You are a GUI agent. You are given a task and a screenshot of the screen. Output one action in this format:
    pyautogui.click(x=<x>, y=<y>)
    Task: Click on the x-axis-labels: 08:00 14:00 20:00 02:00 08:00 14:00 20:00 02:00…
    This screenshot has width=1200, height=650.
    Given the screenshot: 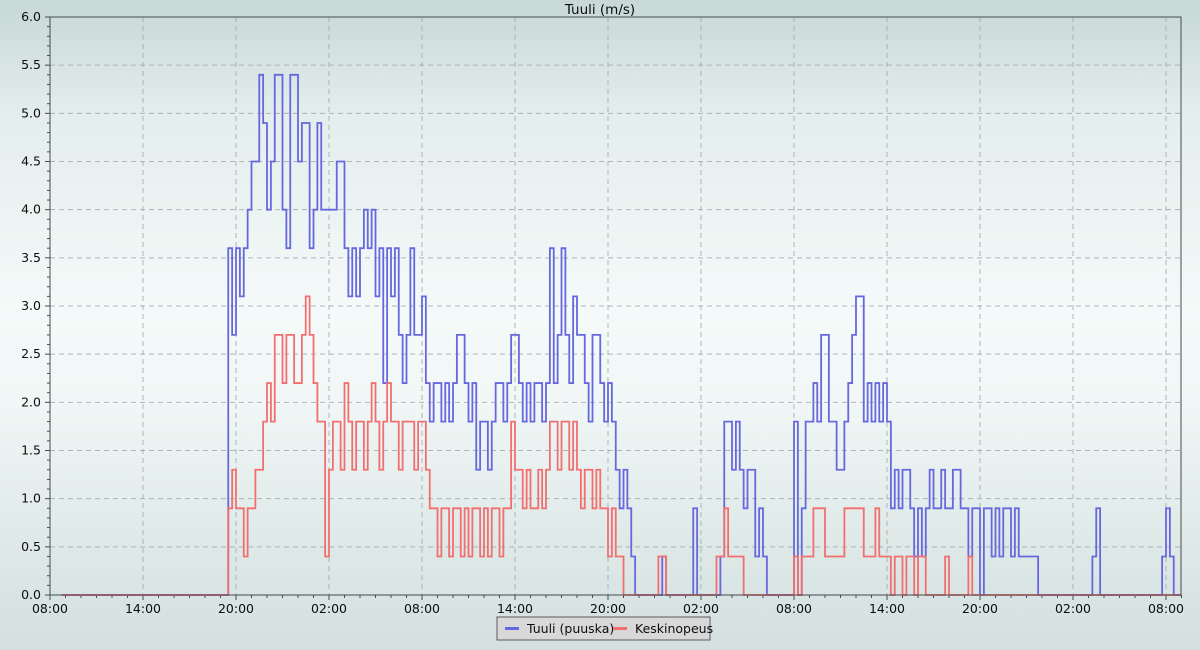 What is the action you would take?
    pyautogui.click(x=608, y=608)
    